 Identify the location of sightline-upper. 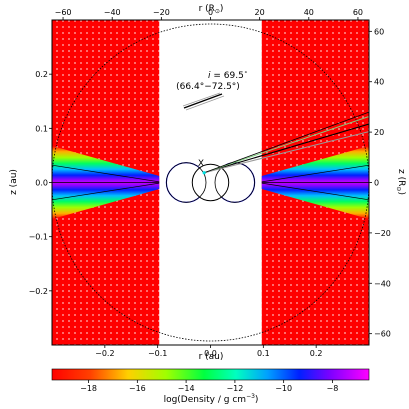
(286, 144).